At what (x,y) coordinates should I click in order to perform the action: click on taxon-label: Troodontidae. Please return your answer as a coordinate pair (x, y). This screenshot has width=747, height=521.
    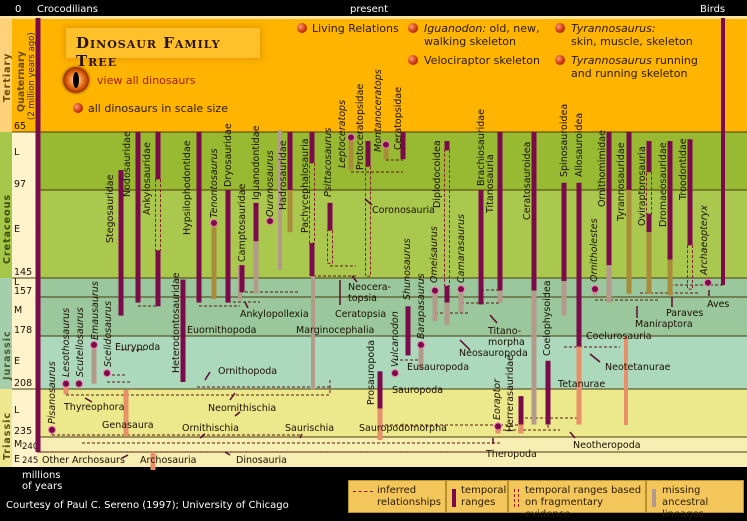
    Looking at the image, I should click on (683, 169).